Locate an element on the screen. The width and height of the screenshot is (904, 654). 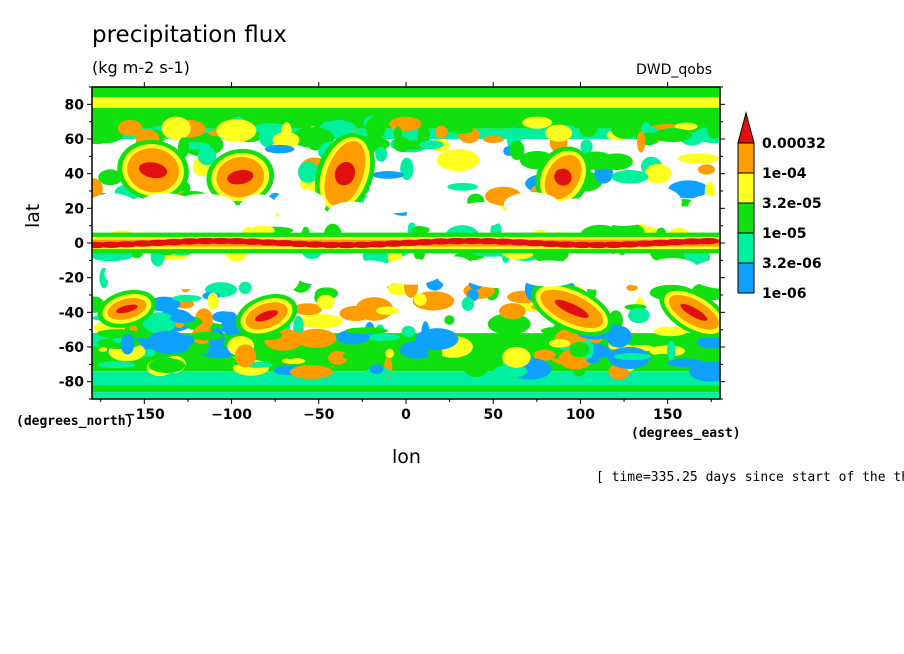
y-tick-label: 80 is located at coordinates (75, 105).